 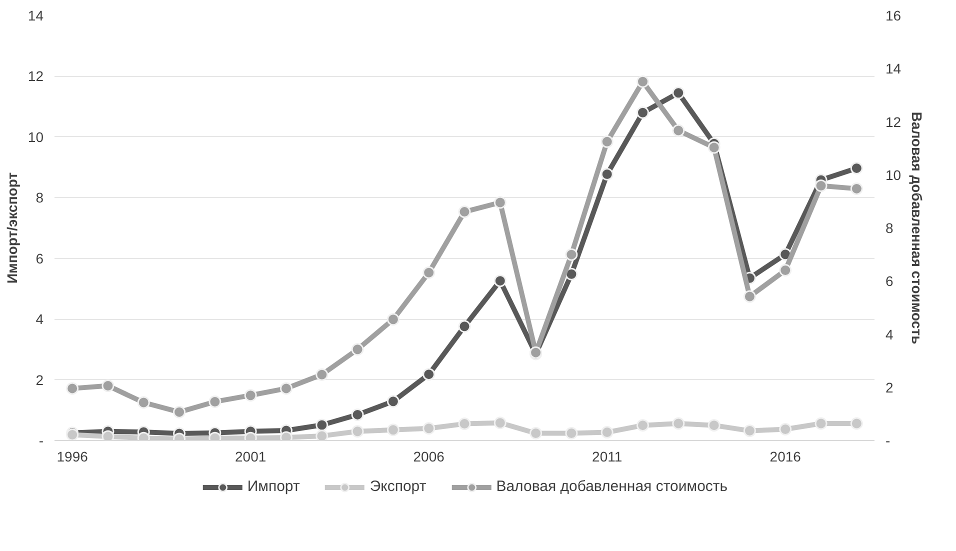 I want to click on y-tick-label: 12, so click(x=36, y=76).